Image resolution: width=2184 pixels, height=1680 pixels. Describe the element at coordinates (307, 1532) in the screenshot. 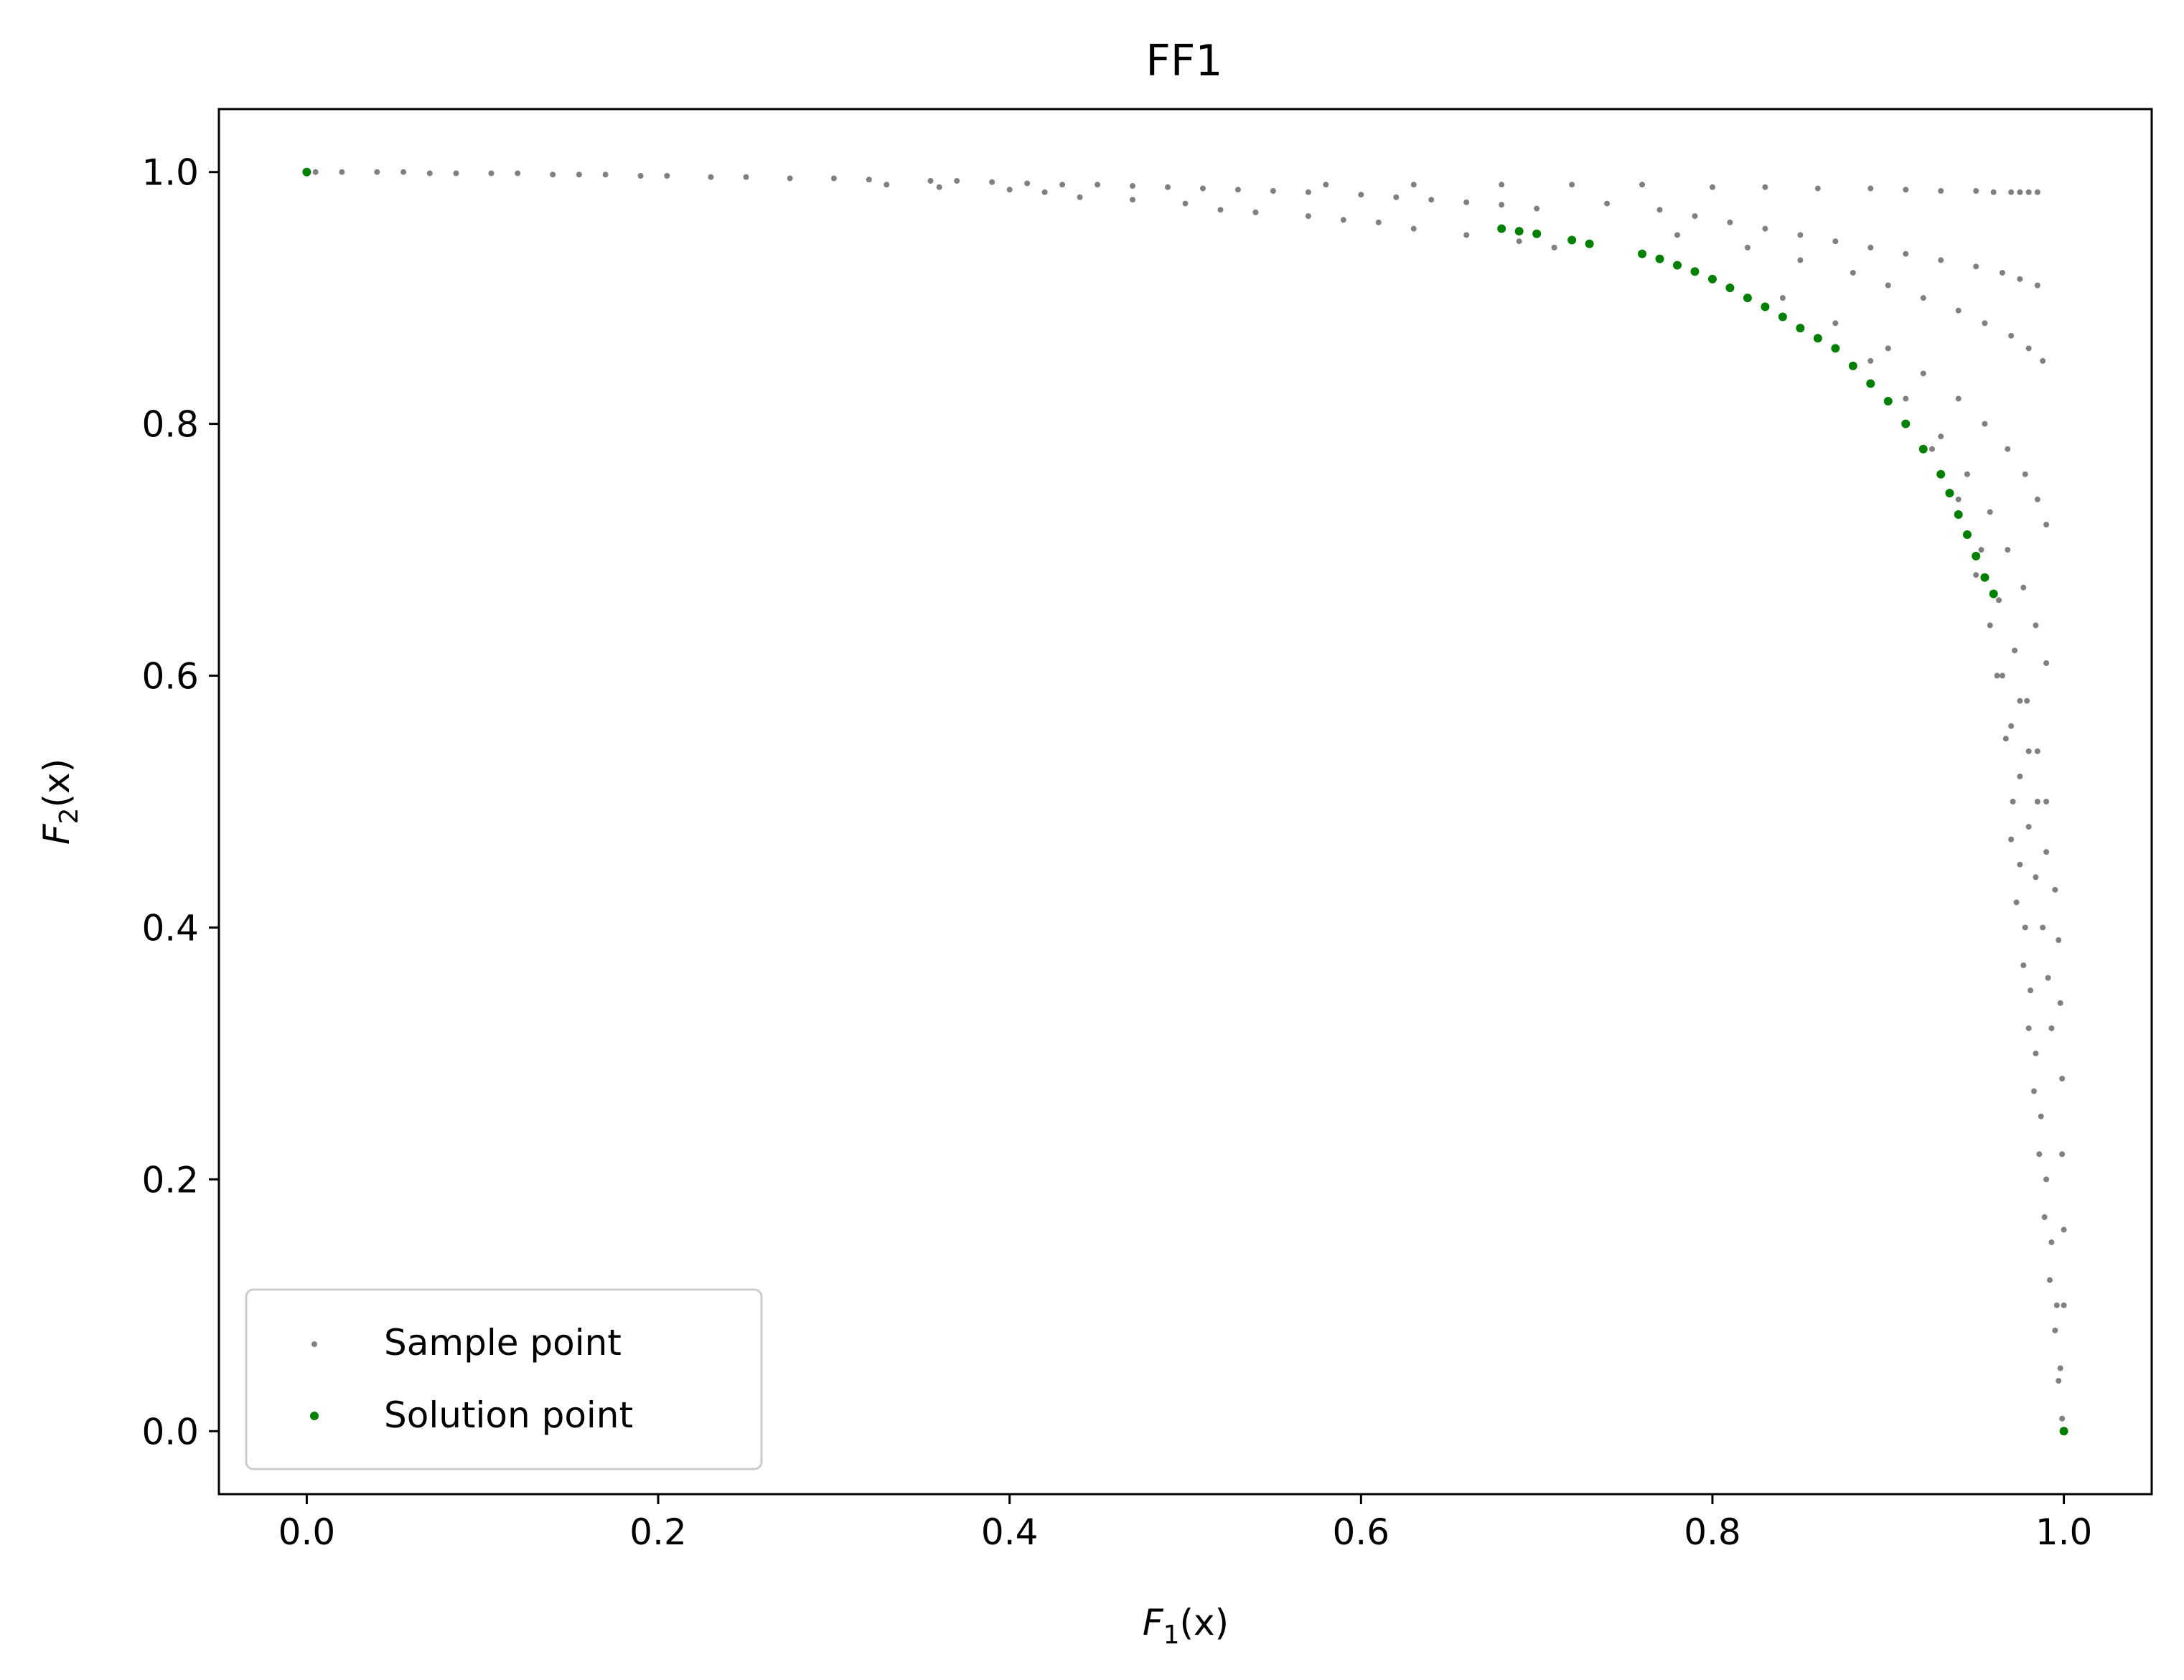

I see `x-tick-label: 0.0` at that location.